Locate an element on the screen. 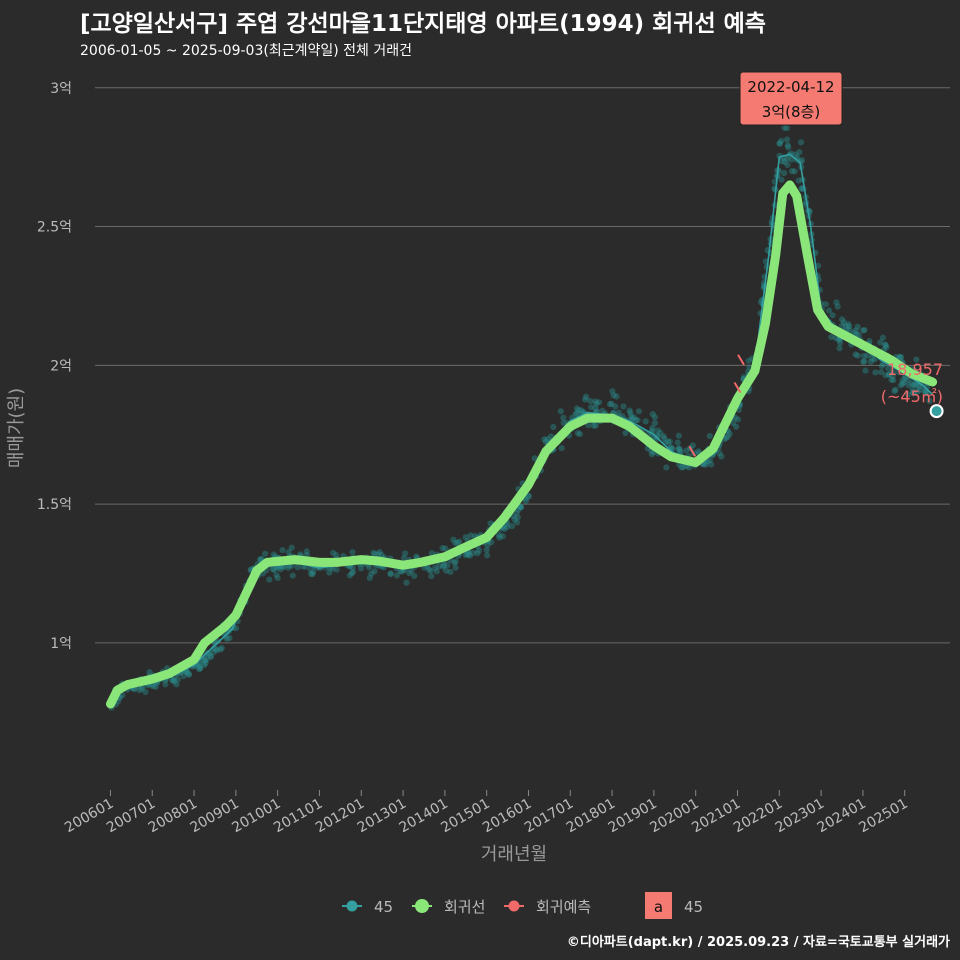 The image size is (960, 960). y-tick-label: 2억 is located at coordinates (61, 366).